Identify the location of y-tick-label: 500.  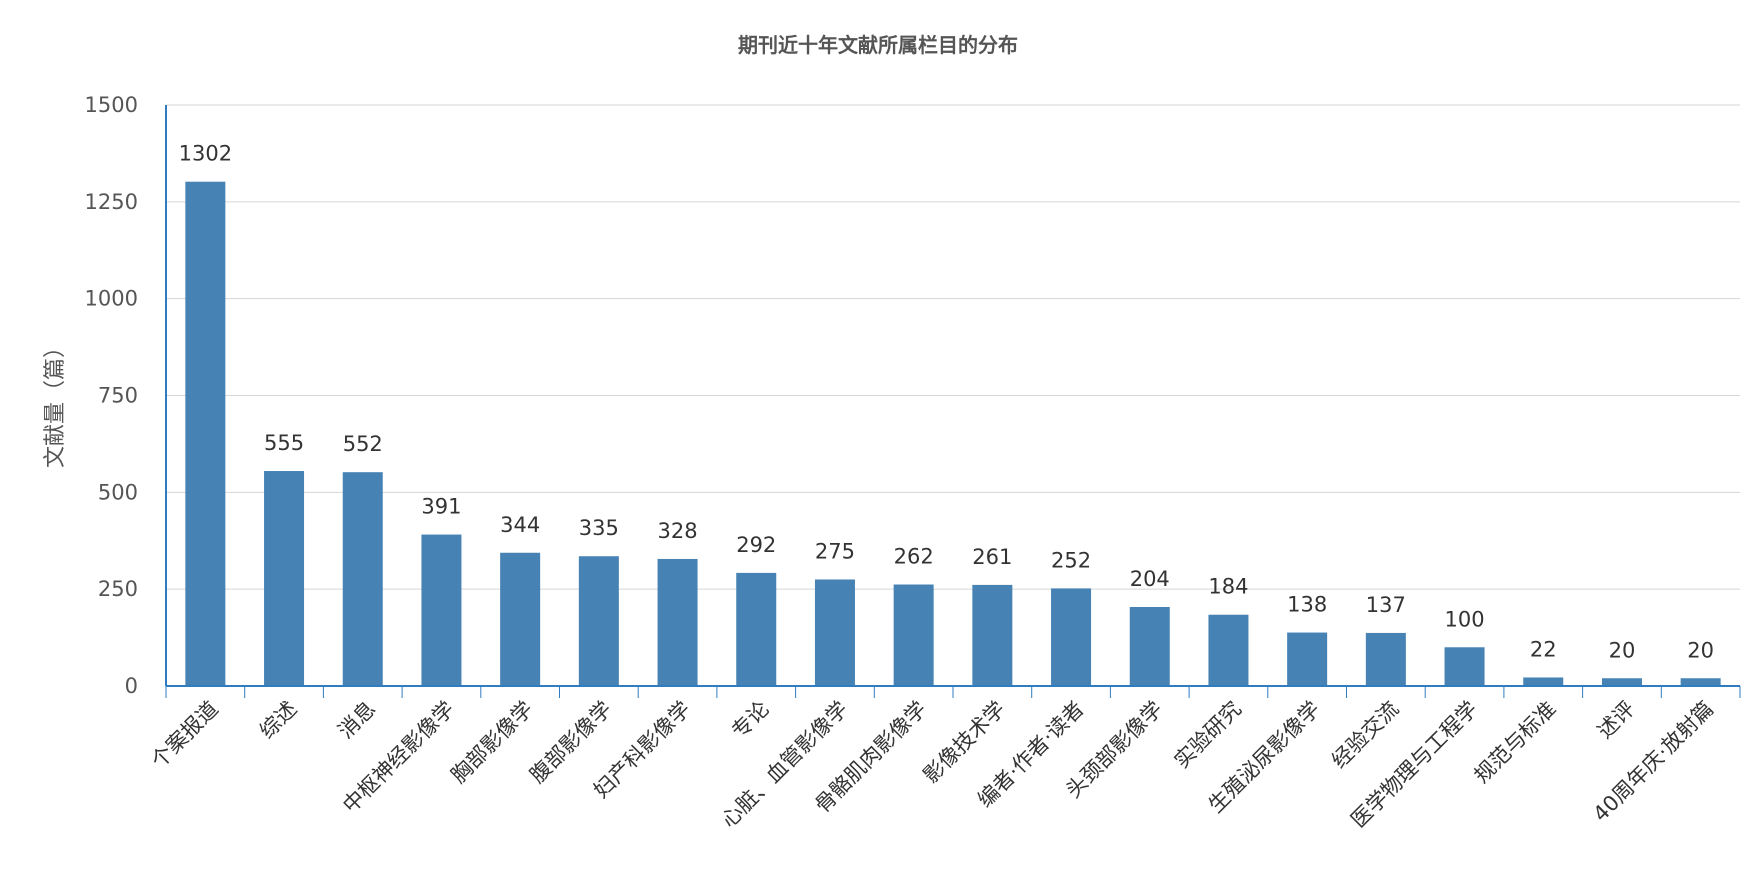
(118, 492).